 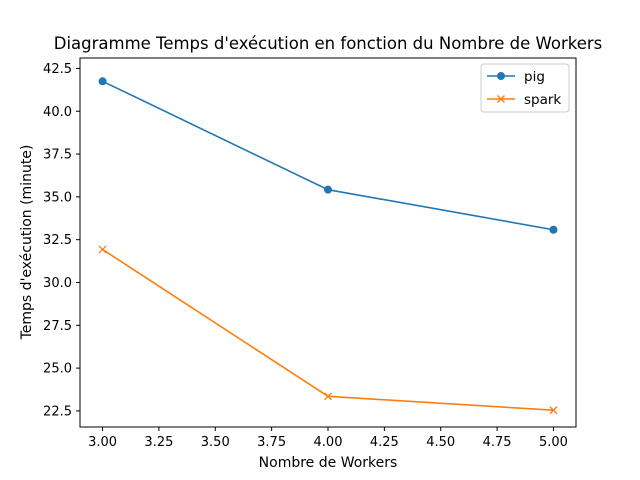 What do you see at coordinates (57, 69) in the screenshot?
I see `y-tick-label: 42.5` at bounding box center [57, 69].